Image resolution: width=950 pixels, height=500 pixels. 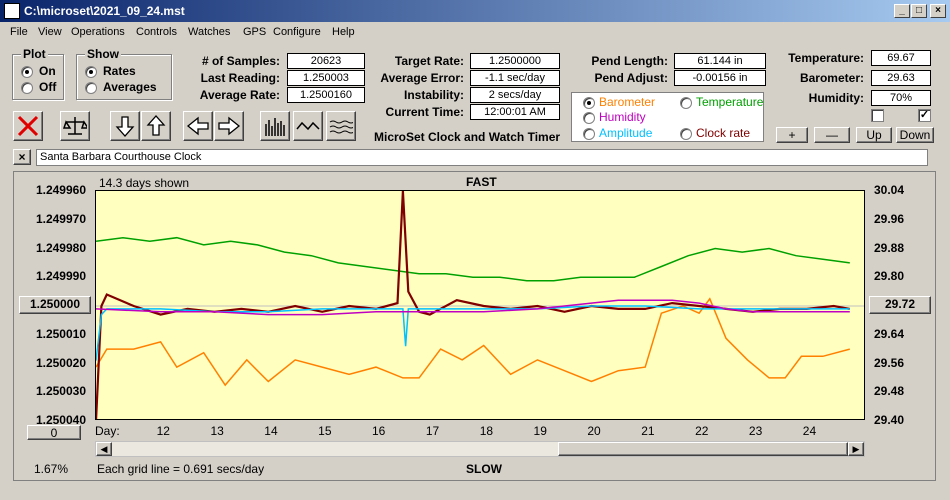 What do you see at coordinates (125, 126) in the screenshot?
I see `move-down-button` at bounding box center [125, 126].